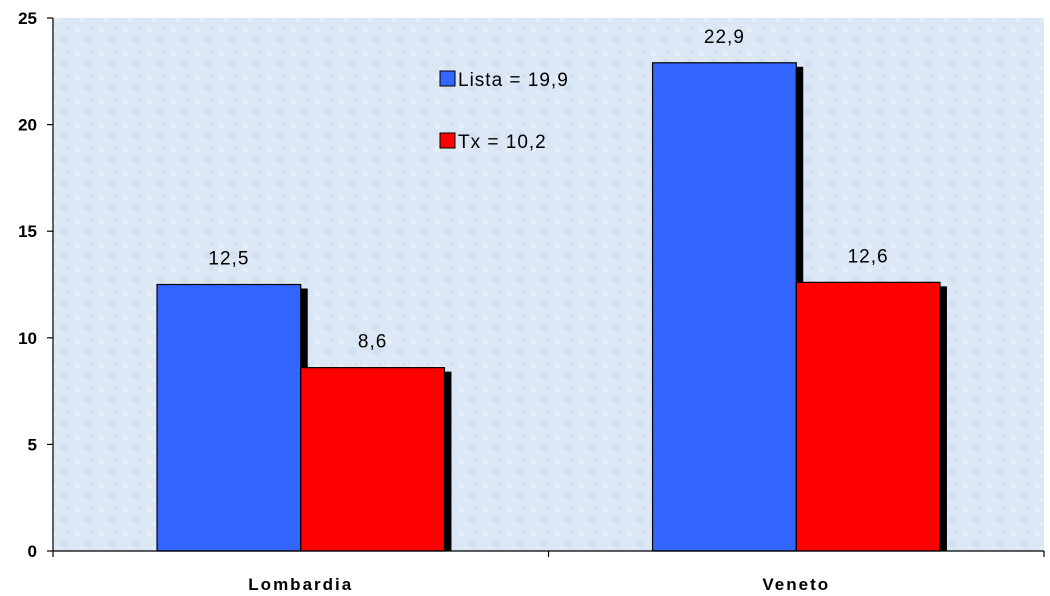  I want to click on data-label: 8,6, so click(372, 342).